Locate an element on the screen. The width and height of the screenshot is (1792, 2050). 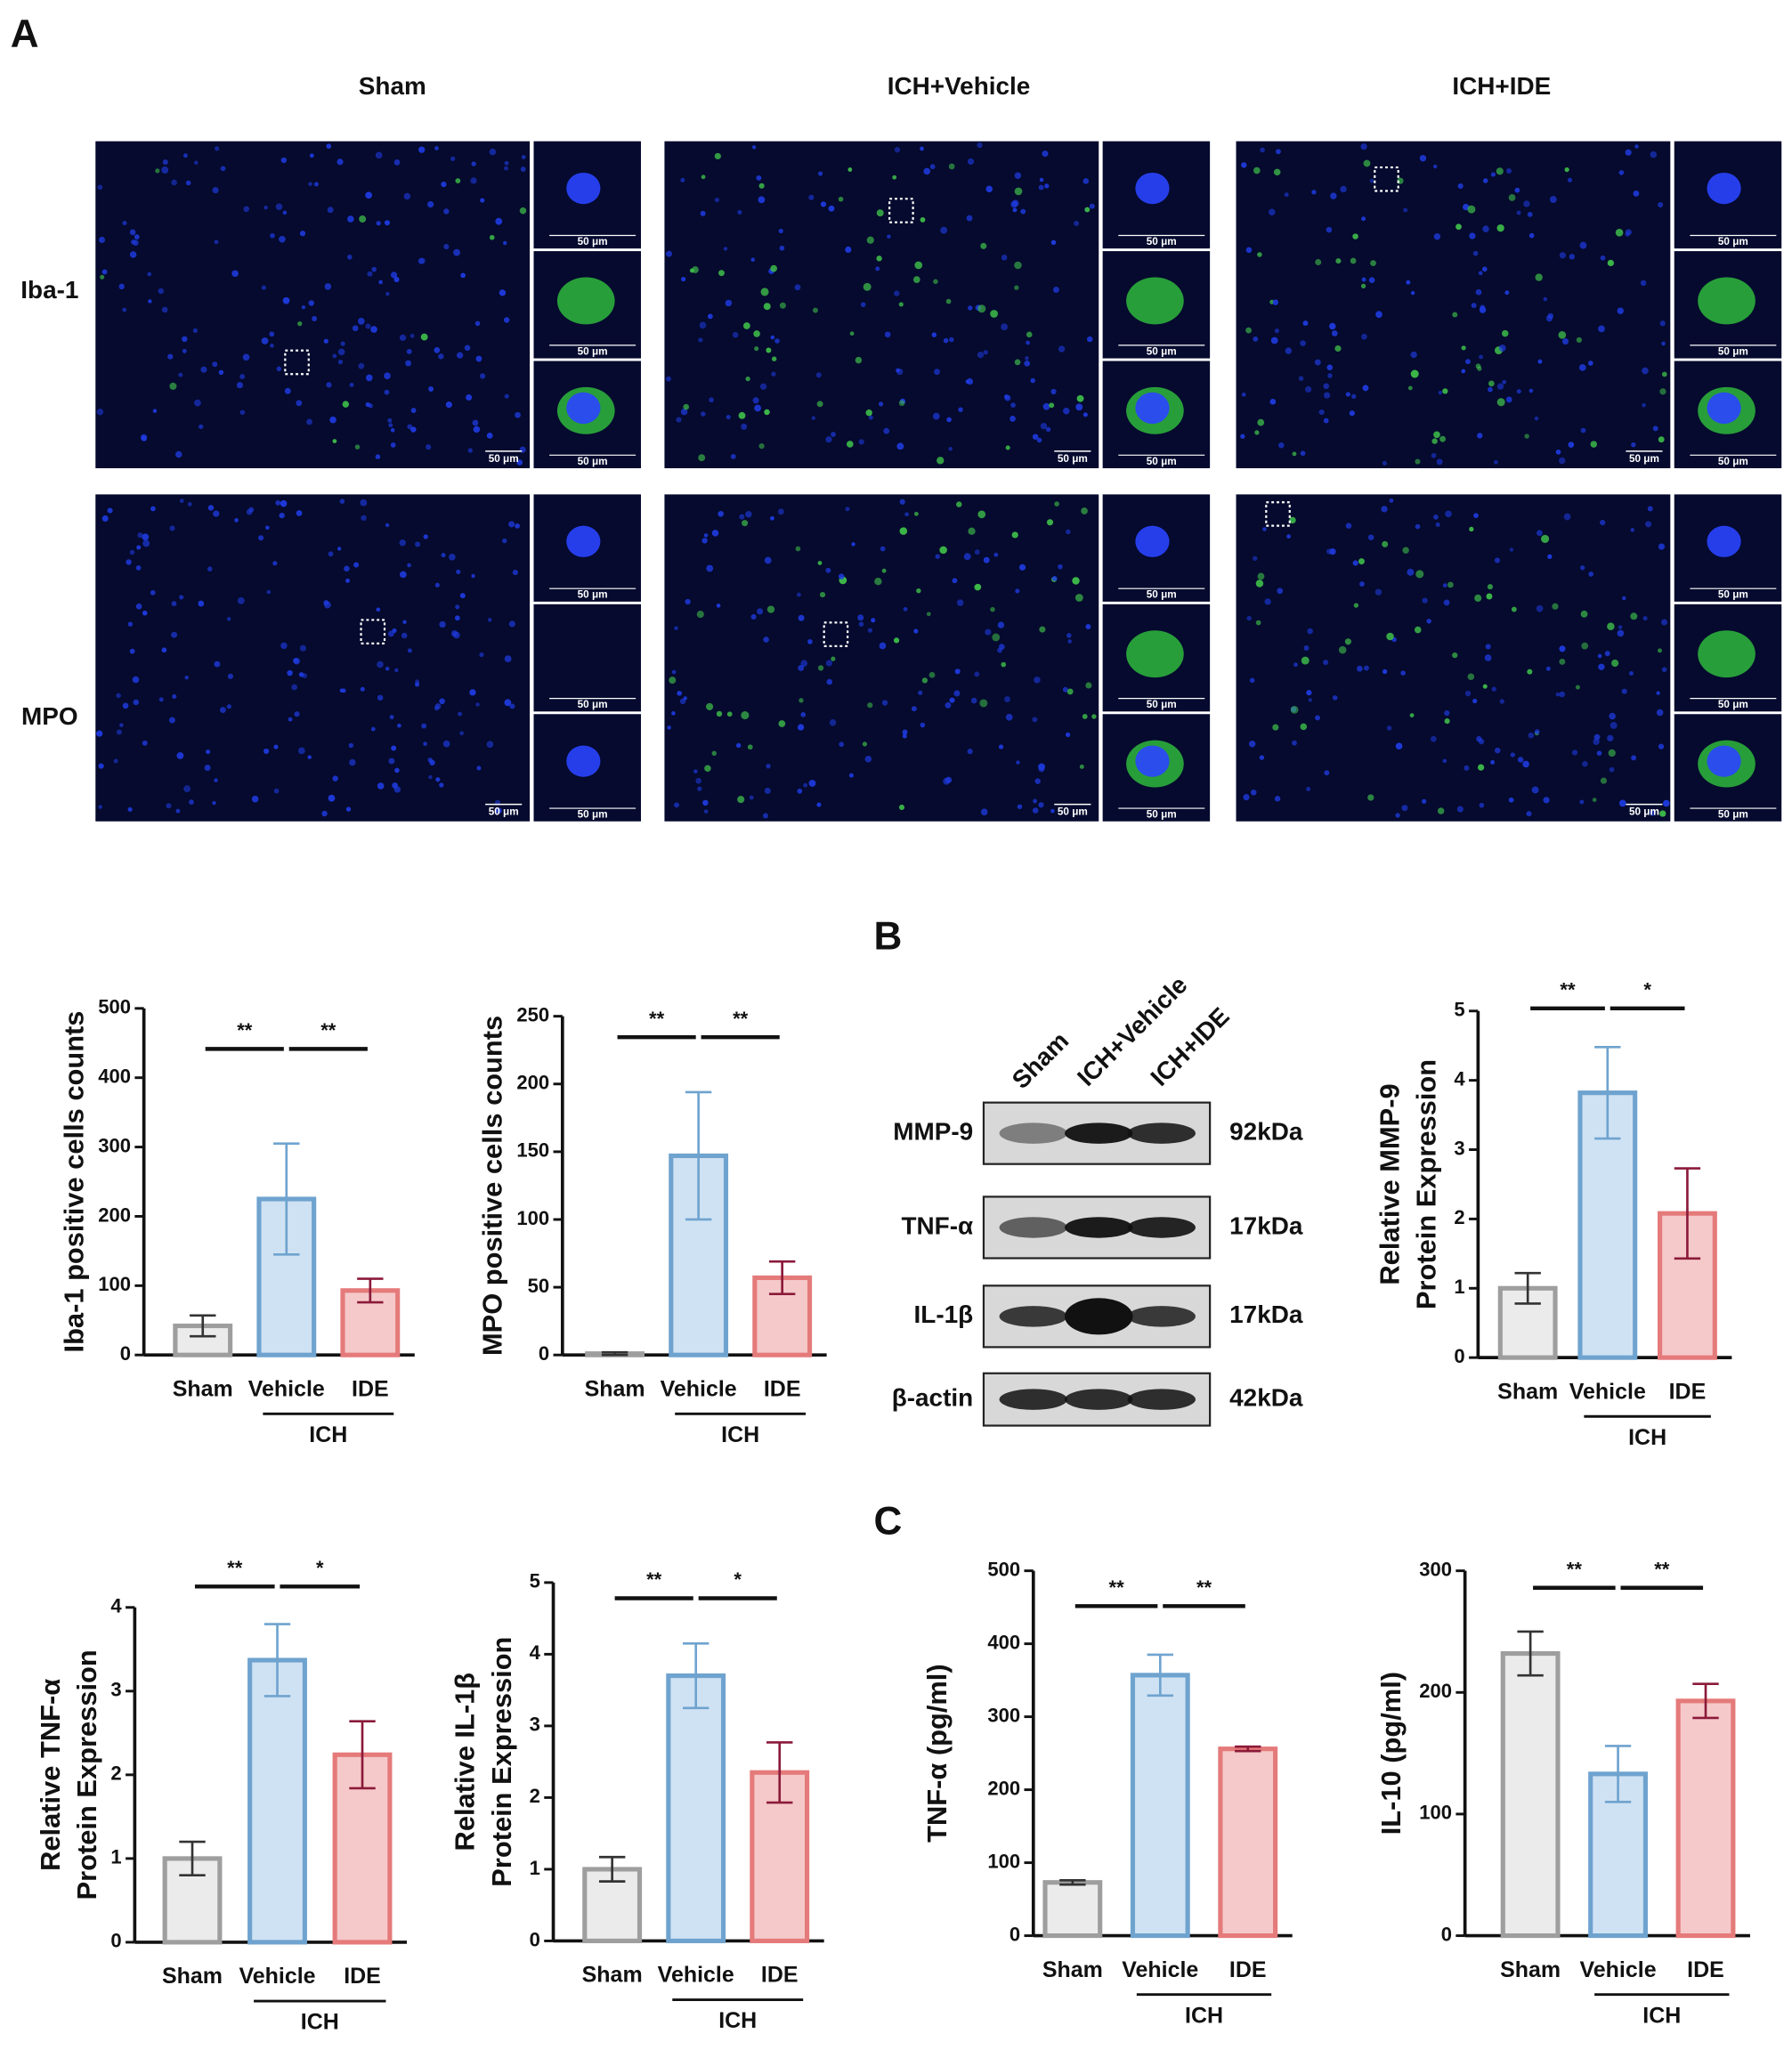
inset-cell is located at coordinates (1155, 654).